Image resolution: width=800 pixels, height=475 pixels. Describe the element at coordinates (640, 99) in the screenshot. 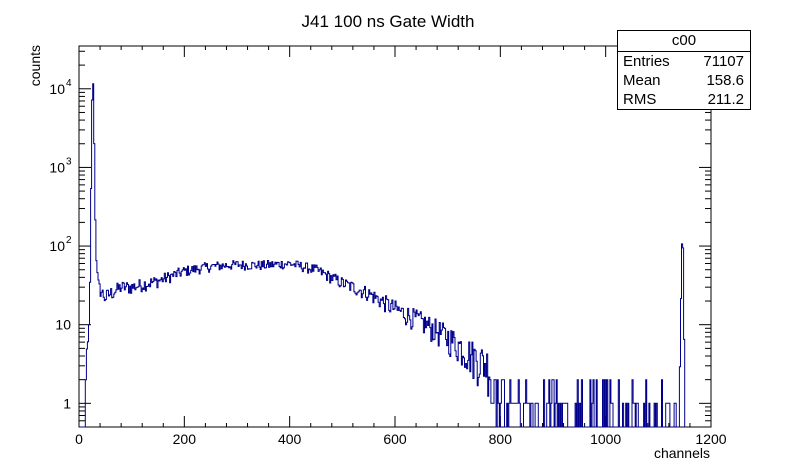

I see `stats-label: RMS` at that location.